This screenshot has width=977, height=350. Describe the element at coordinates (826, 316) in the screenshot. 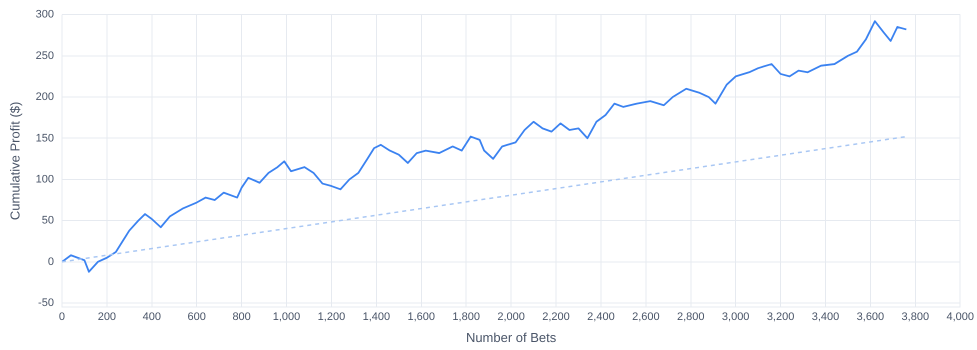

I see `x-tick-label: 3,400` at that location.